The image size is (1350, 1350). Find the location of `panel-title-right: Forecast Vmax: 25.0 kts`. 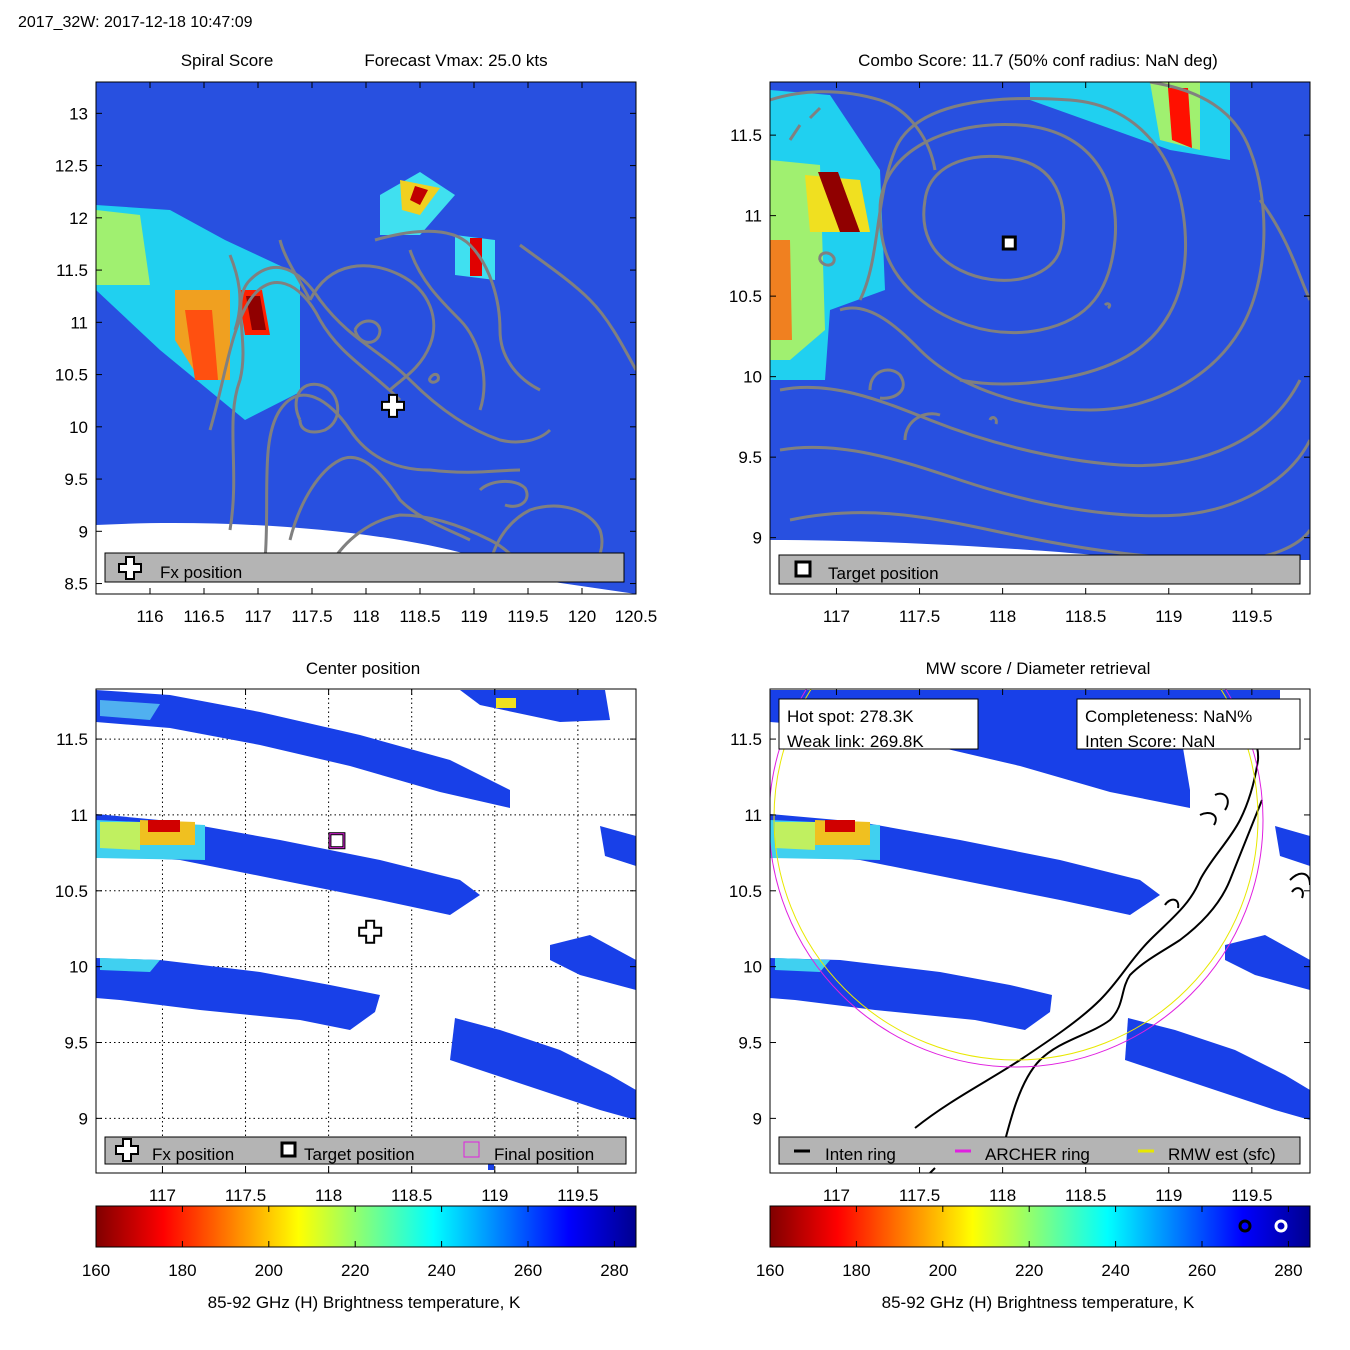

panel-title-right: Forecast Vmax: 25.0 kts is located at coordinates (455, 60).